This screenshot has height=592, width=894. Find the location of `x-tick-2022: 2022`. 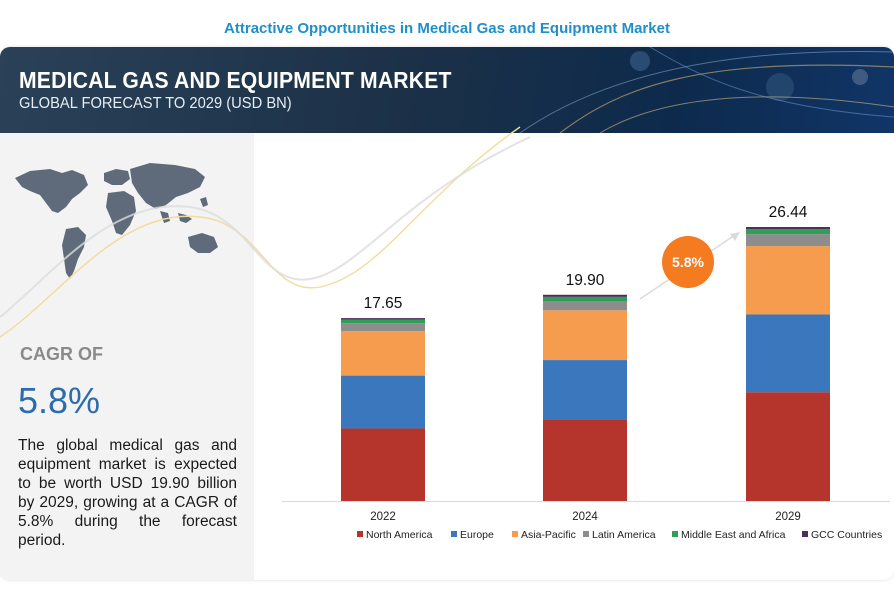

x-tick-2022: 2022 is located at coordinates (383, 517).